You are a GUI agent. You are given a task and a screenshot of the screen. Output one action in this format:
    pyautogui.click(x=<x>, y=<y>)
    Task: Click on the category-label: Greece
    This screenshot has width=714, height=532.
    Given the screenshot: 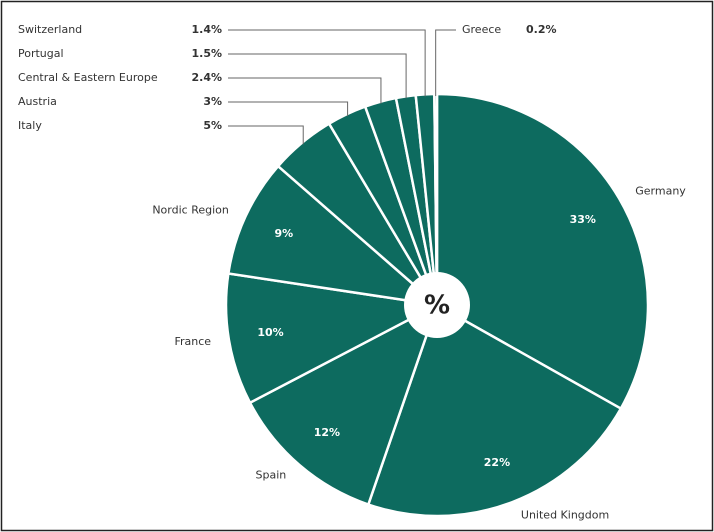 What is the action you would take?
    pyautogui.click(x=481, y=29)
    